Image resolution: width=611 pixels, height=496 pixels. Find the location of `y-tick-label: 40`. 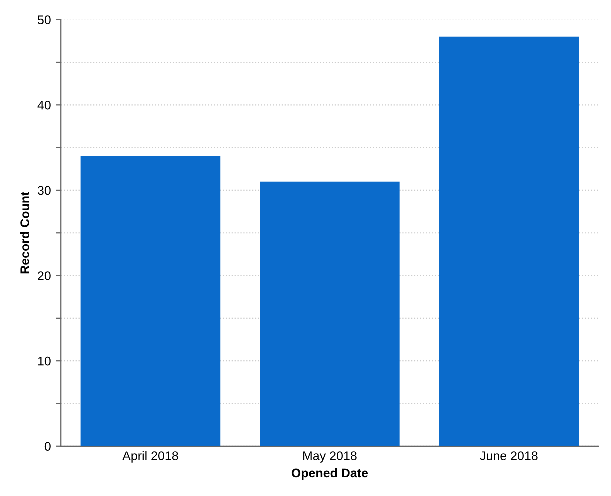

y-tick-label: 40 is located at coordinates (44, 105).